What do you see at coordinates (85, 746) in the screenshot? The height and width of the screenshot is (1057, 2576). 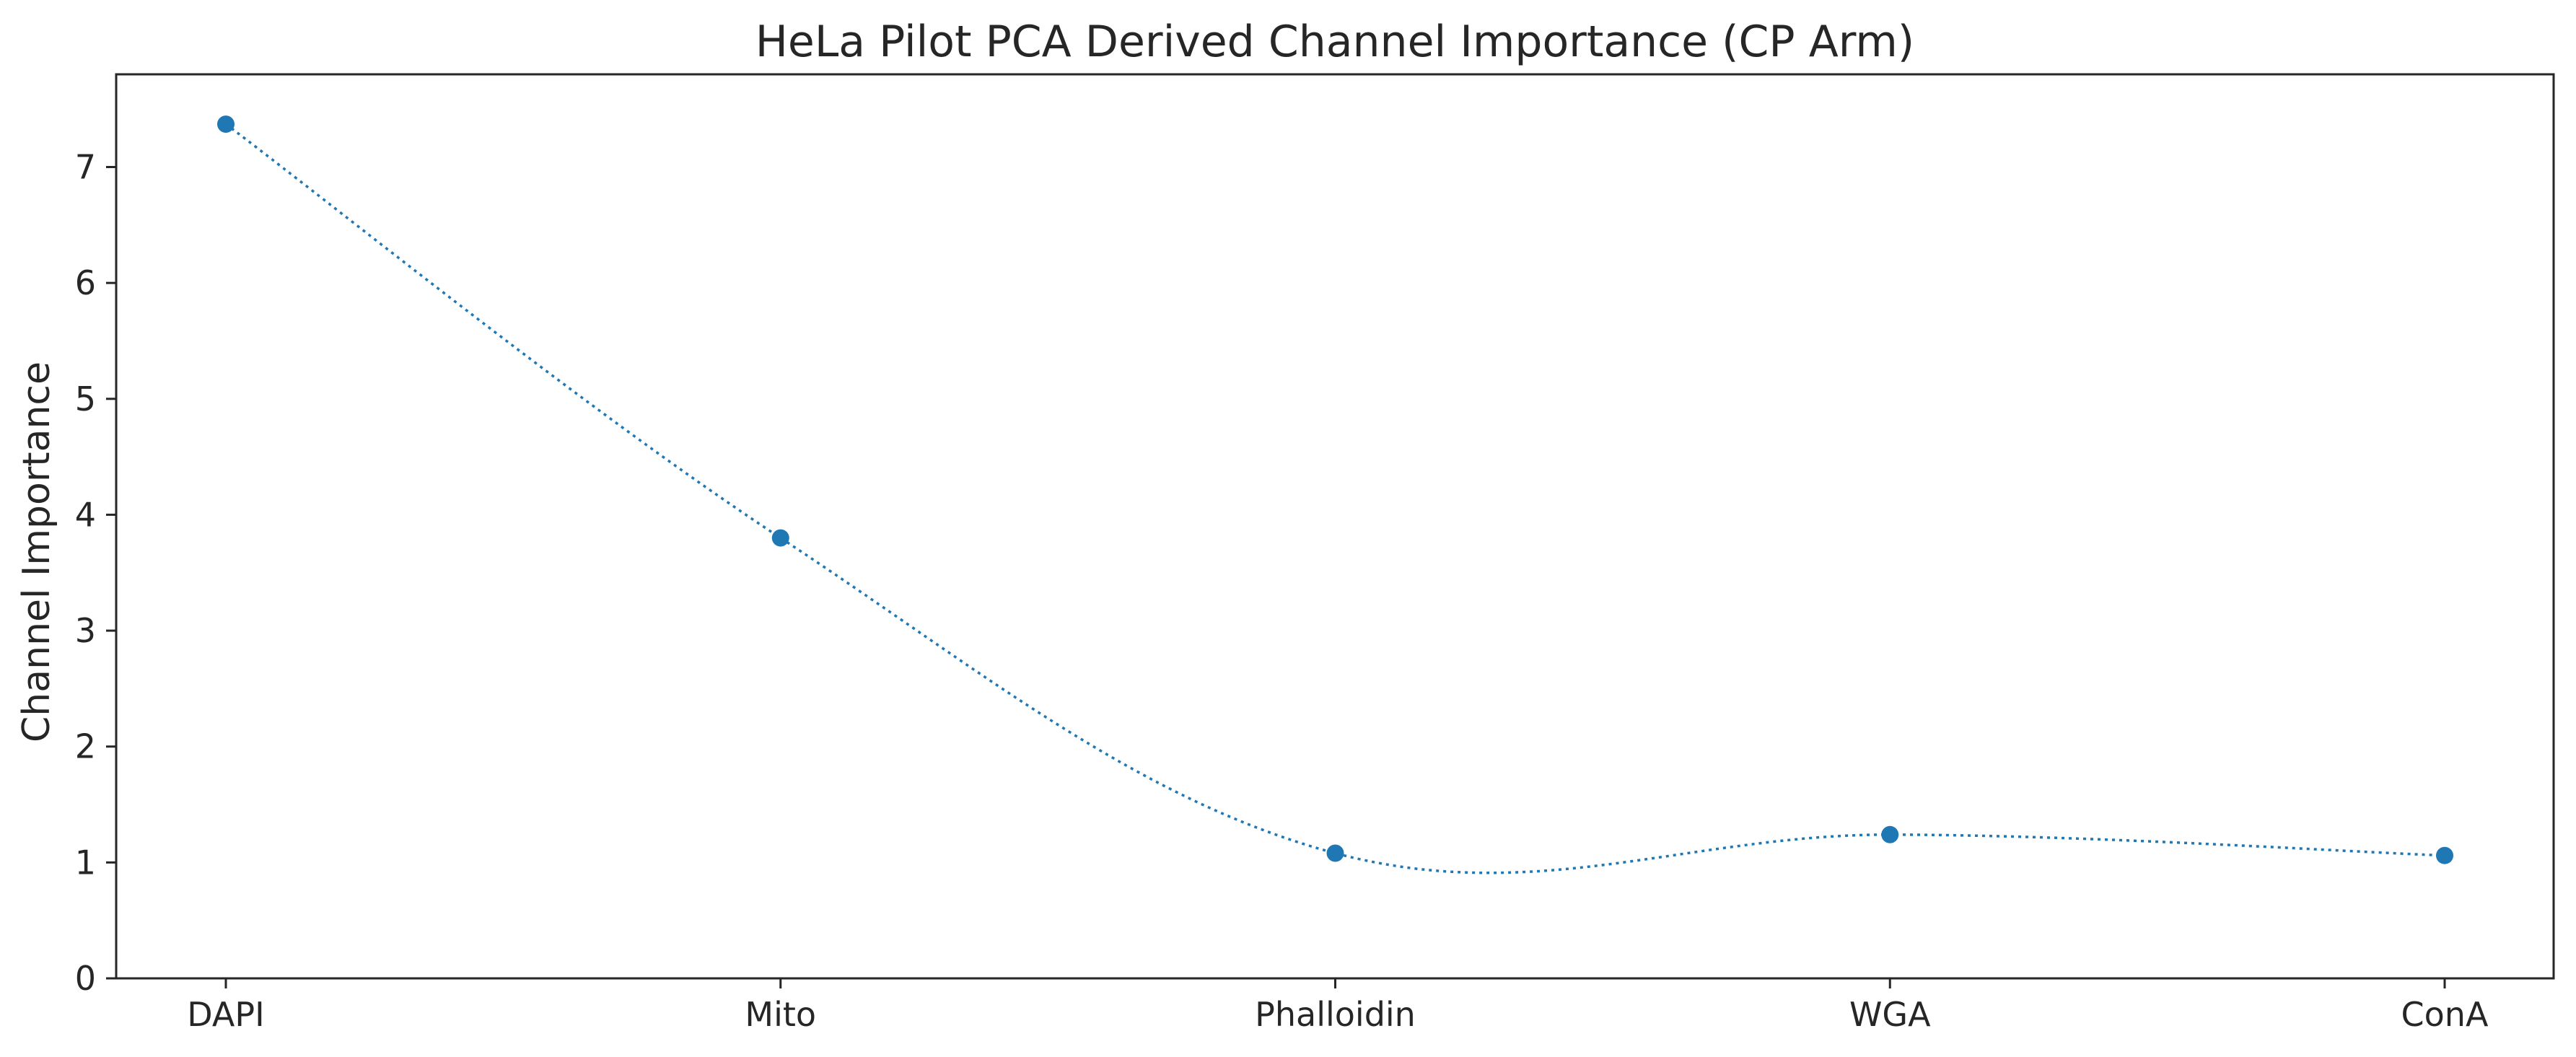 I see `y-tick-label: 2` at bounding box center [85, 746].